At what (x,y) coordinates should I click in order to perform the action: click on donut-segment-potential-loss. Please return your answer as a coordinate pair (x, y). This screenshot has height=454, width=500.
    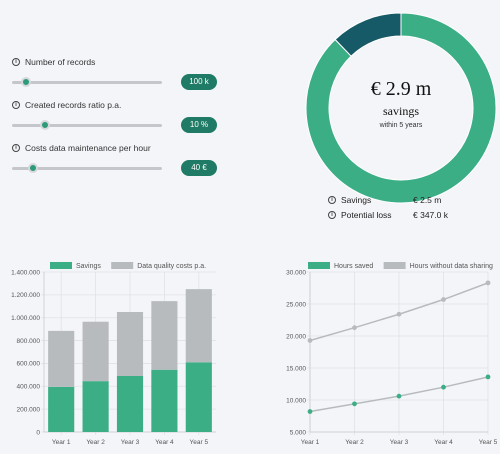
    Looking at the image, I should click on (368, 34).